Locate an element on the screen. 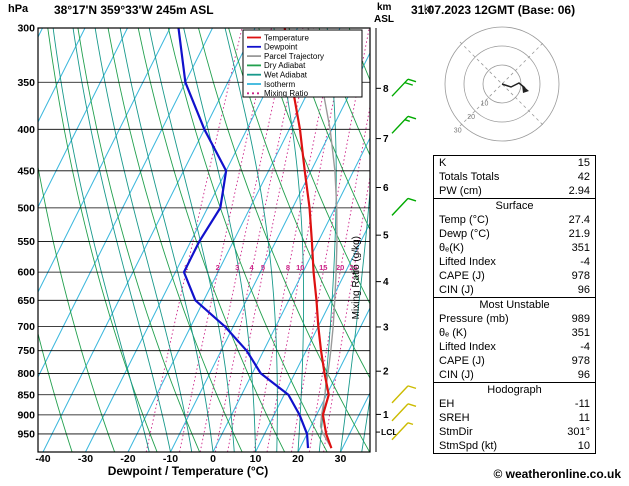 This screenshot has width=629, height=486. mixing-ratio-label: 20 is located at coordinates (340, 267).